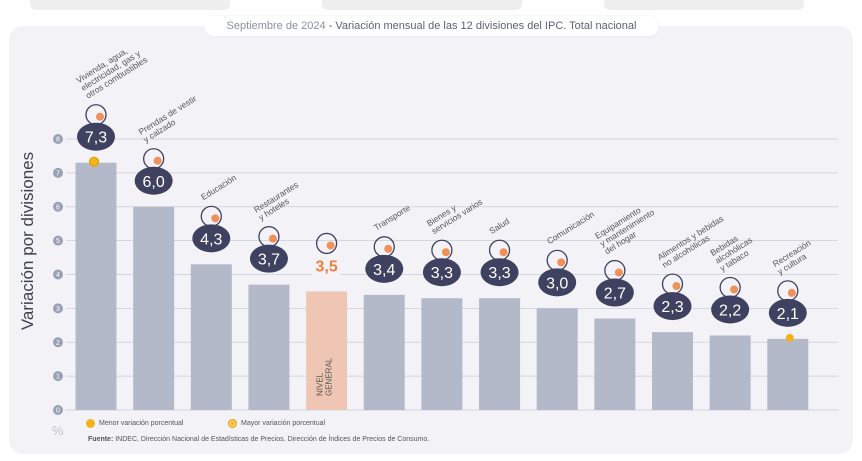 This screenshot has height=461, width=862. I want to click on title-date: Septiembre de 2024, so click(276, 26).